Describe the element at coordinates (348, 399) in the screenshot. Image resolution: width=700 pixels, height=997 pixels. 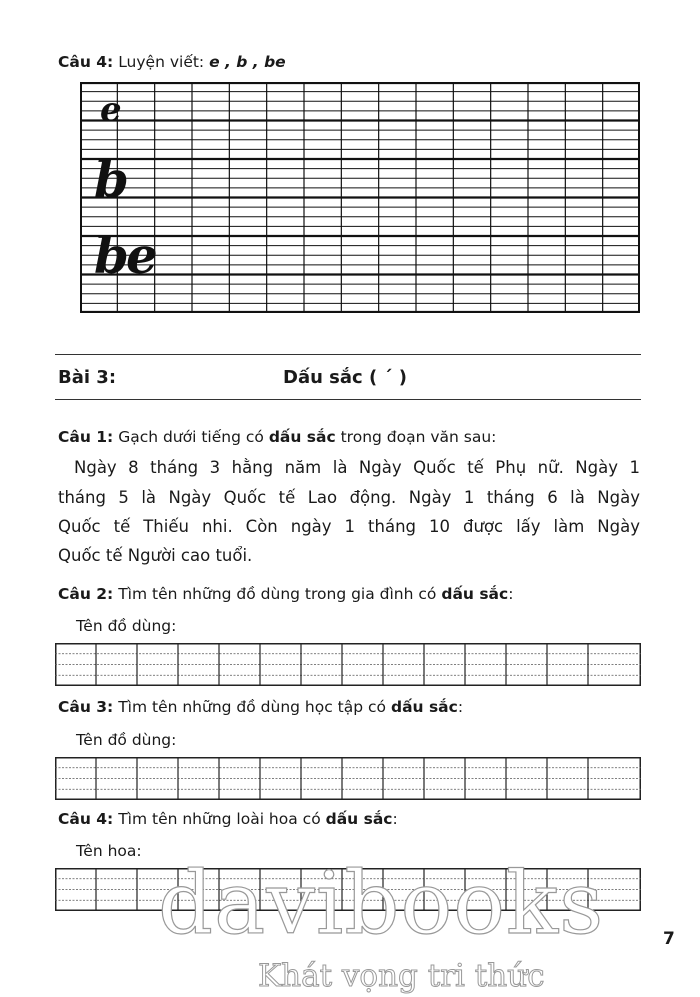
I see `section-bottom-rule` at that location.